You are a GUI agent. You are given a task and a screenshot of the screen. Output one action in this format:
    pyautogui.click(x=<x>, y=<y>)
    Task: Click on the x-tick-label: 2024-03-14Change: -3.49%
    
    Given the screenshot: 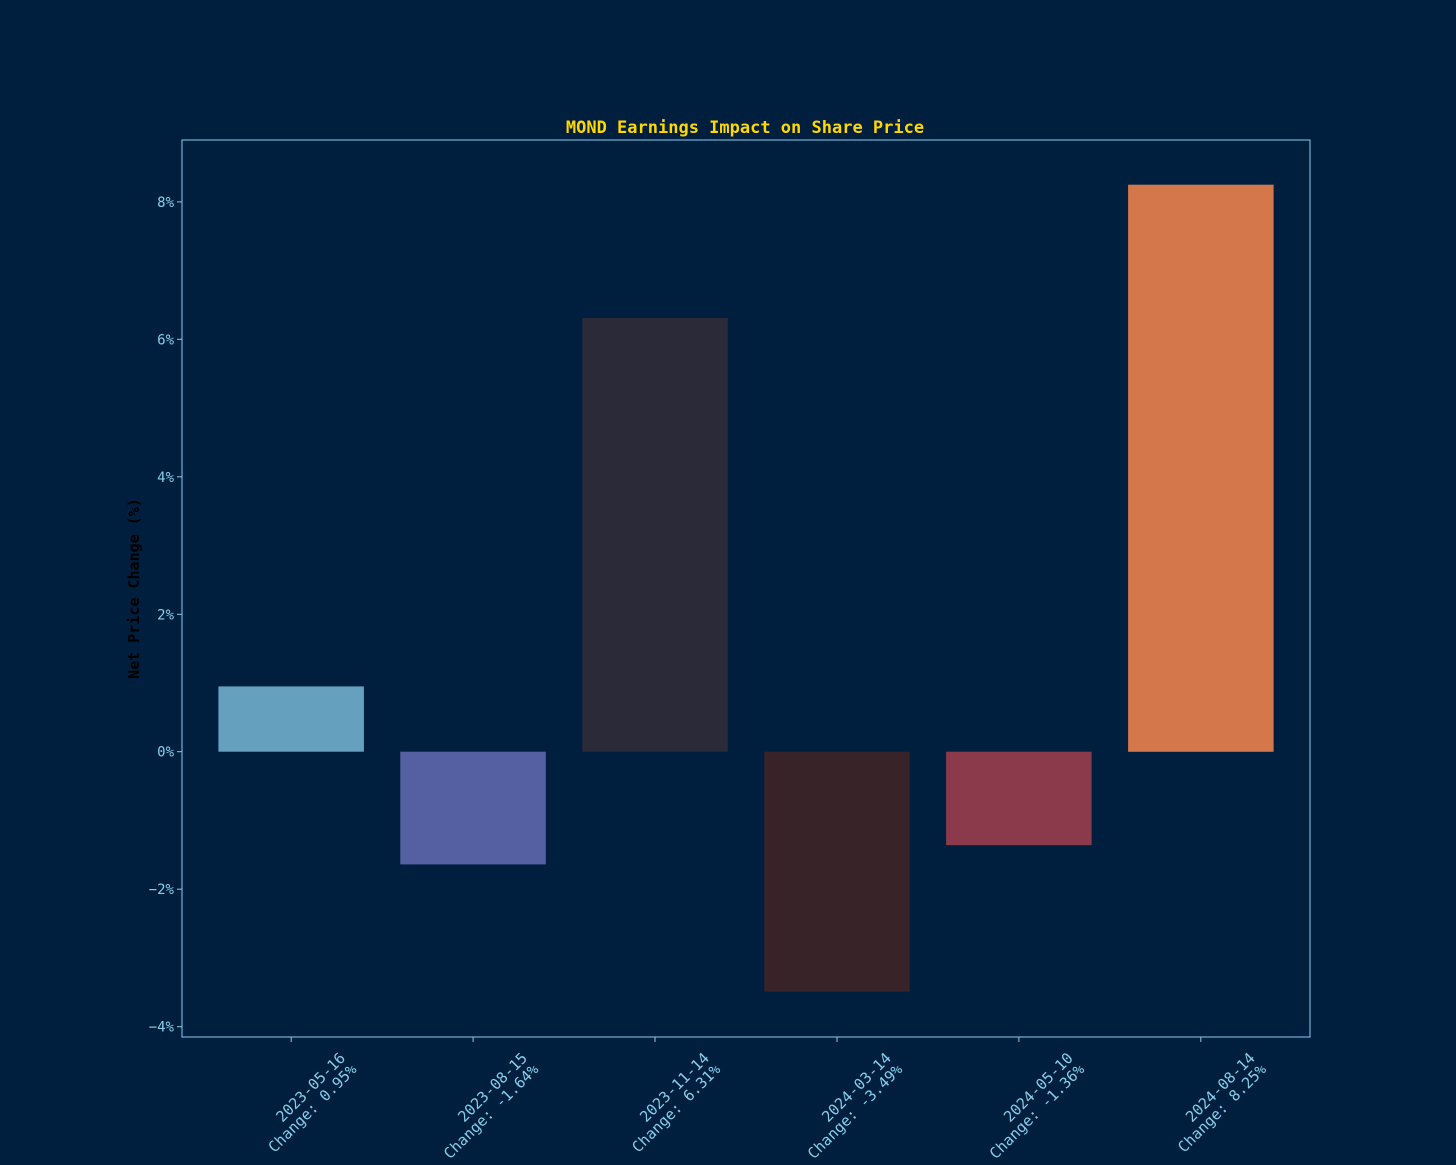 What is the action you would take?
    pyautogui.click(x=849, y=1105)
    